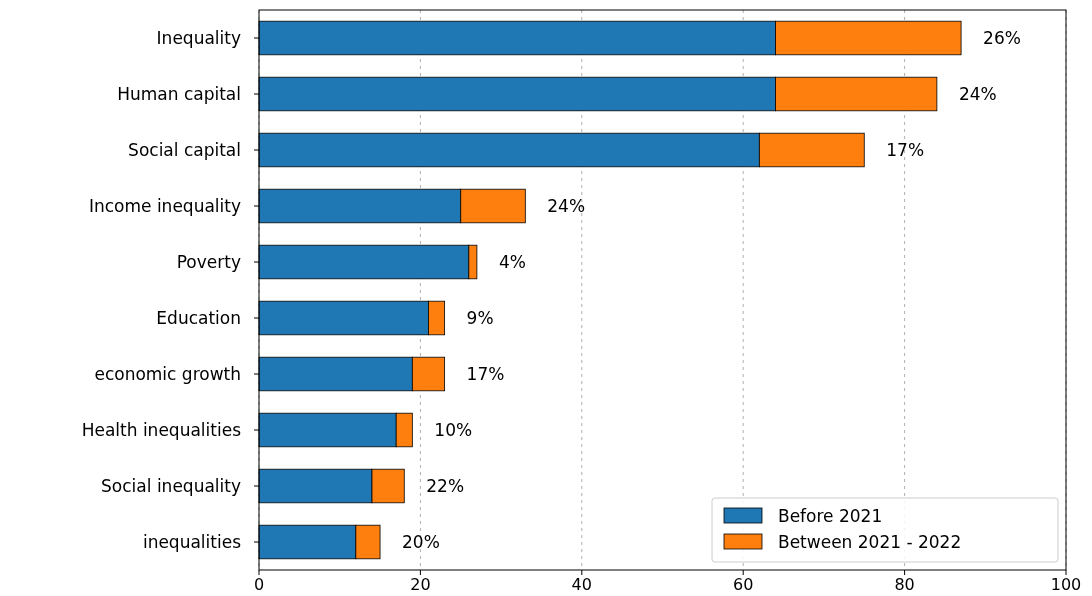 This screenshot has width=1092, height=596. I want to click on annotation: 4%, so click(512, 261).